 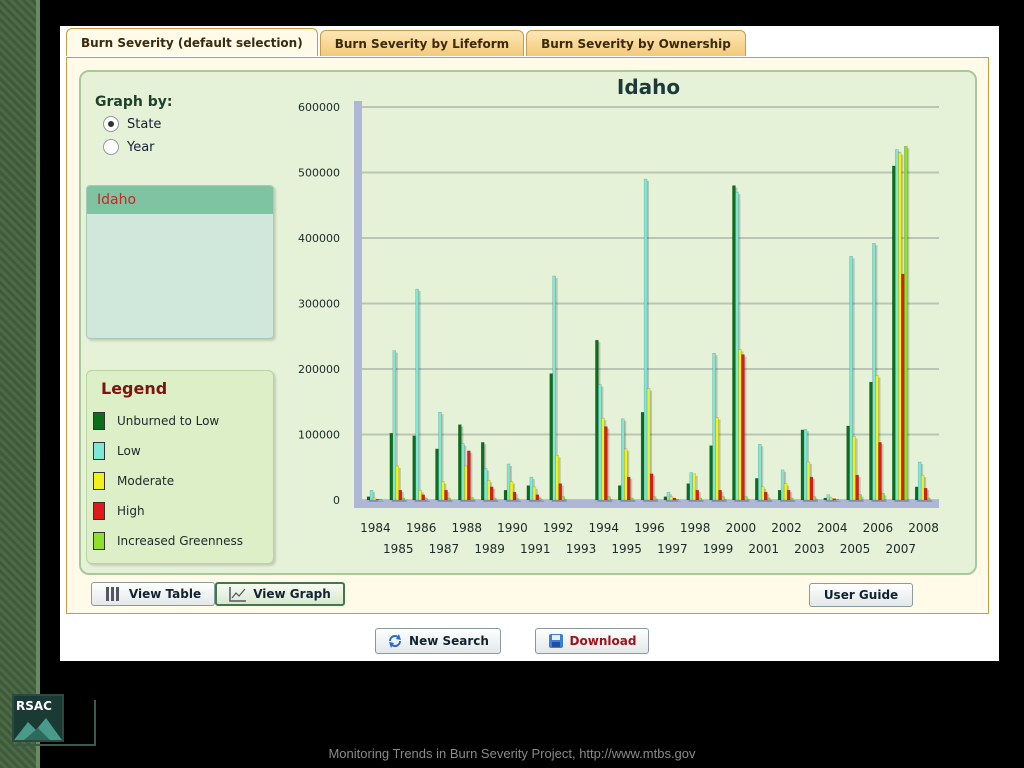 I want to click on state-list: Idaho, so click(x=180, y=262).